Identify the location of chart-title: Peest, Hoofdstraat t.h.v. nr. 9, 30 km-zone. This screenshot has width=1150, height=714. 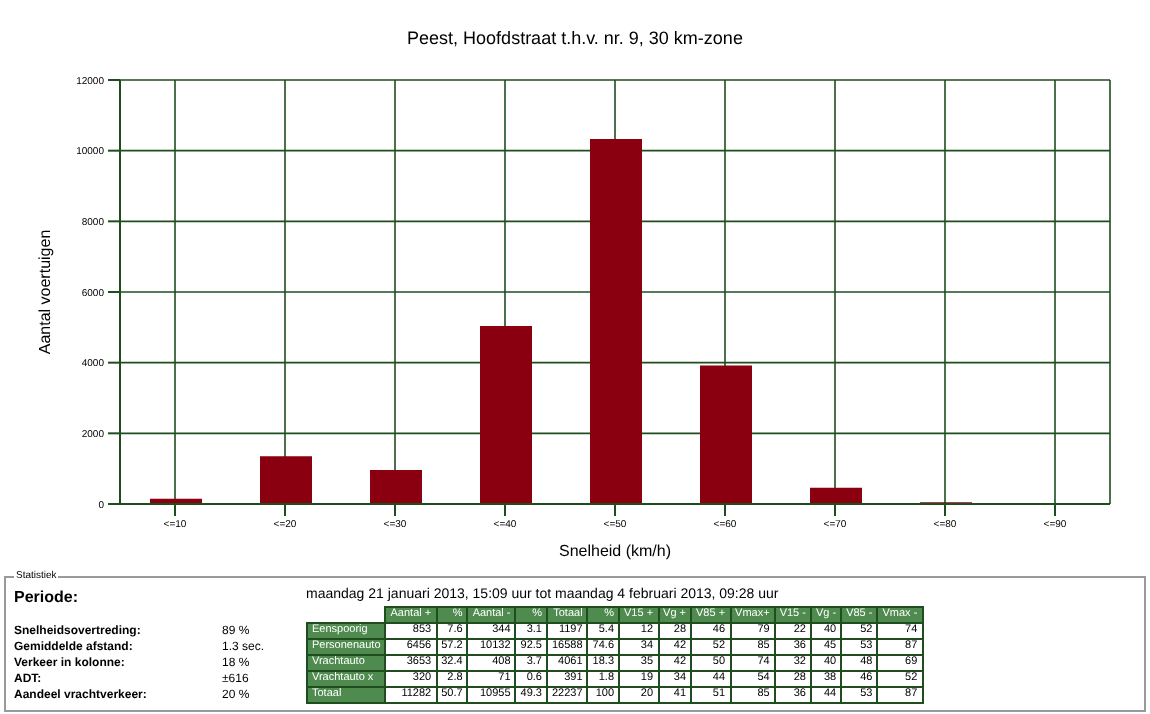
(575, 38).